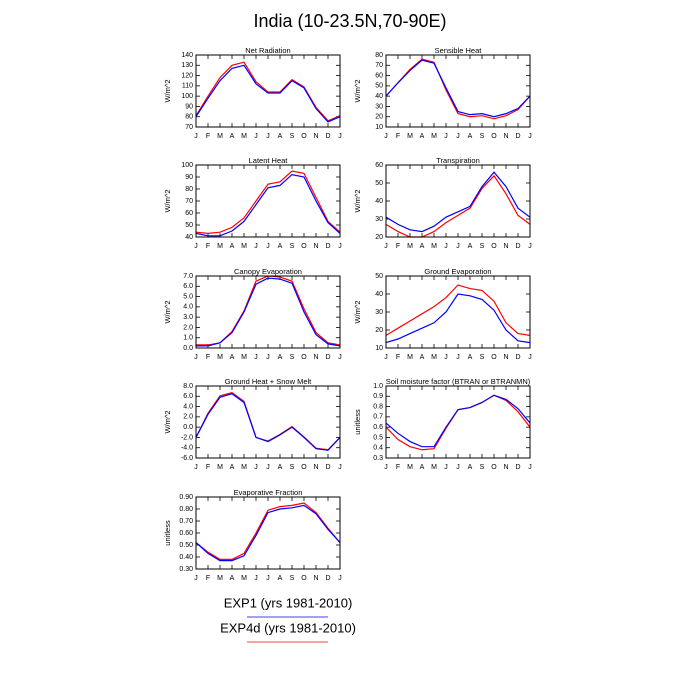 The width and height of the screenshot is (700, 700). Describe the element at coordinates (378, 458) in the screenshot. I see `y-tick-label: 0.3` at that location.